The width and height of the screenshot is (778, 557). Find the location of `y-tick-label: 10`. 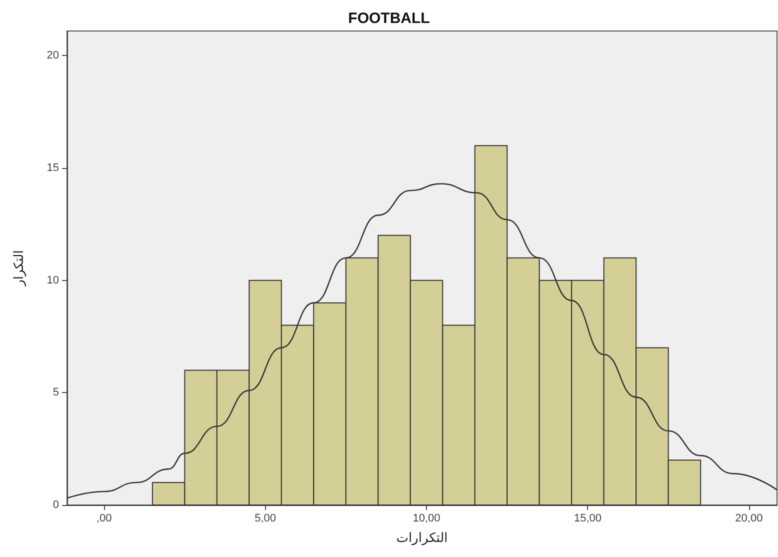

y-tick-label: 10 is located at coordinates (52, 280).